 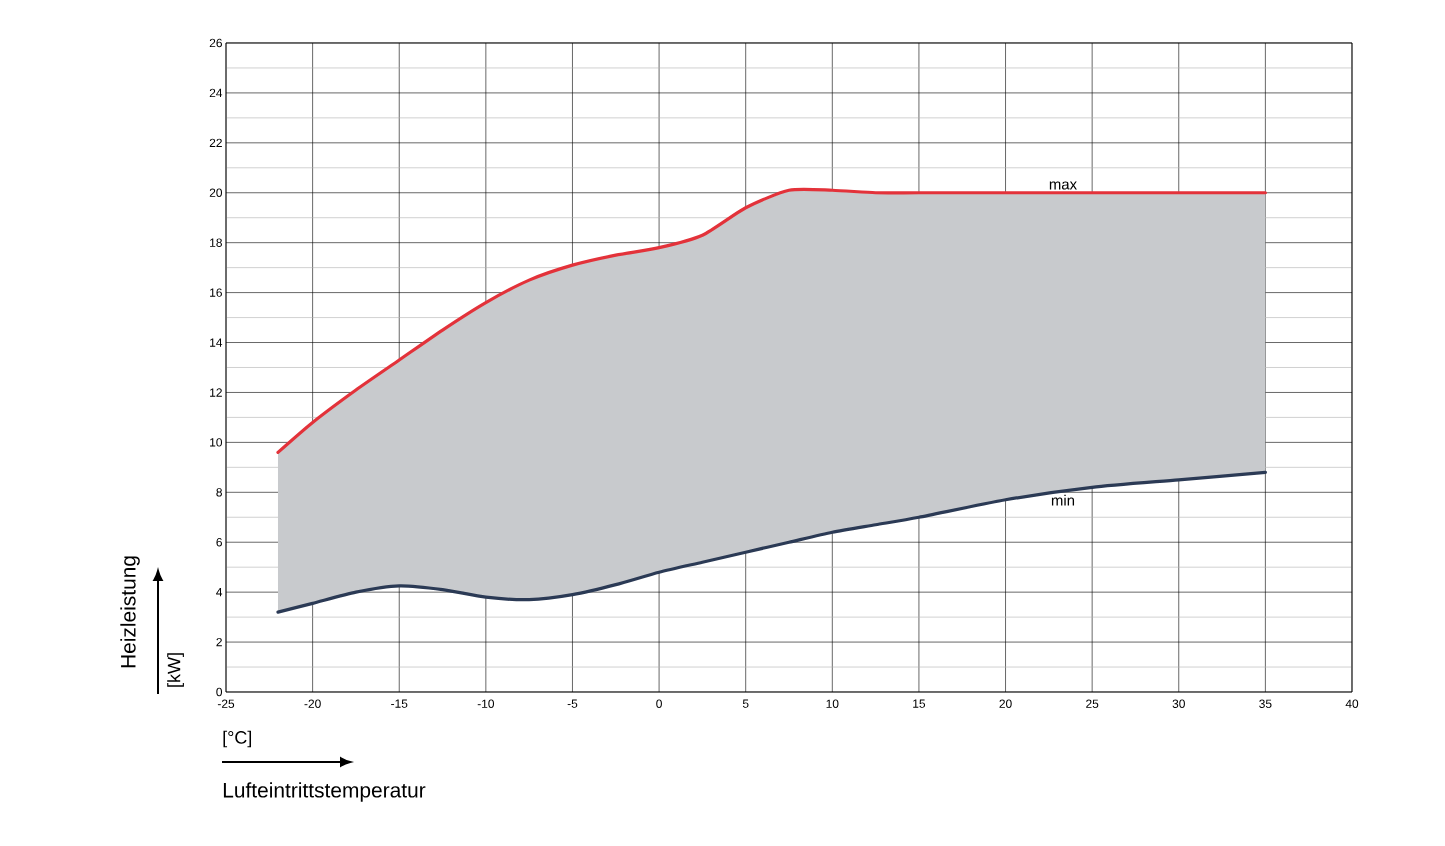 What do you see at coordinates (1178, 703) in the screenshot?
I see `x-tick-label: 30` at bounding box center [1178, 703].